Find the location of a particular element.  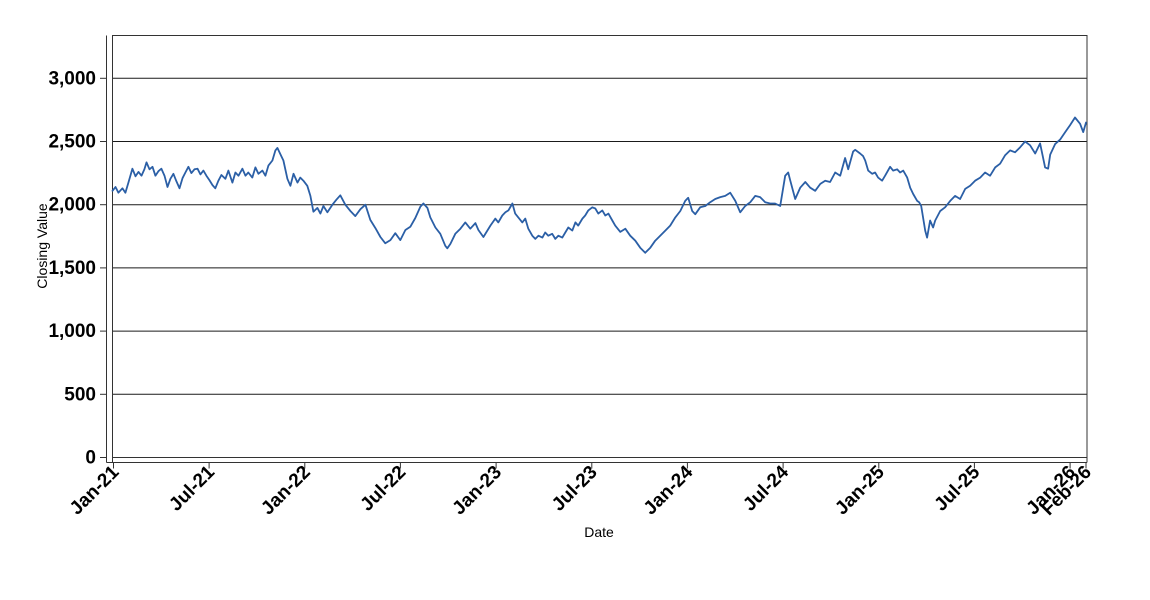

y-tick-label: 1,500 is located at coordinates (72, 268).